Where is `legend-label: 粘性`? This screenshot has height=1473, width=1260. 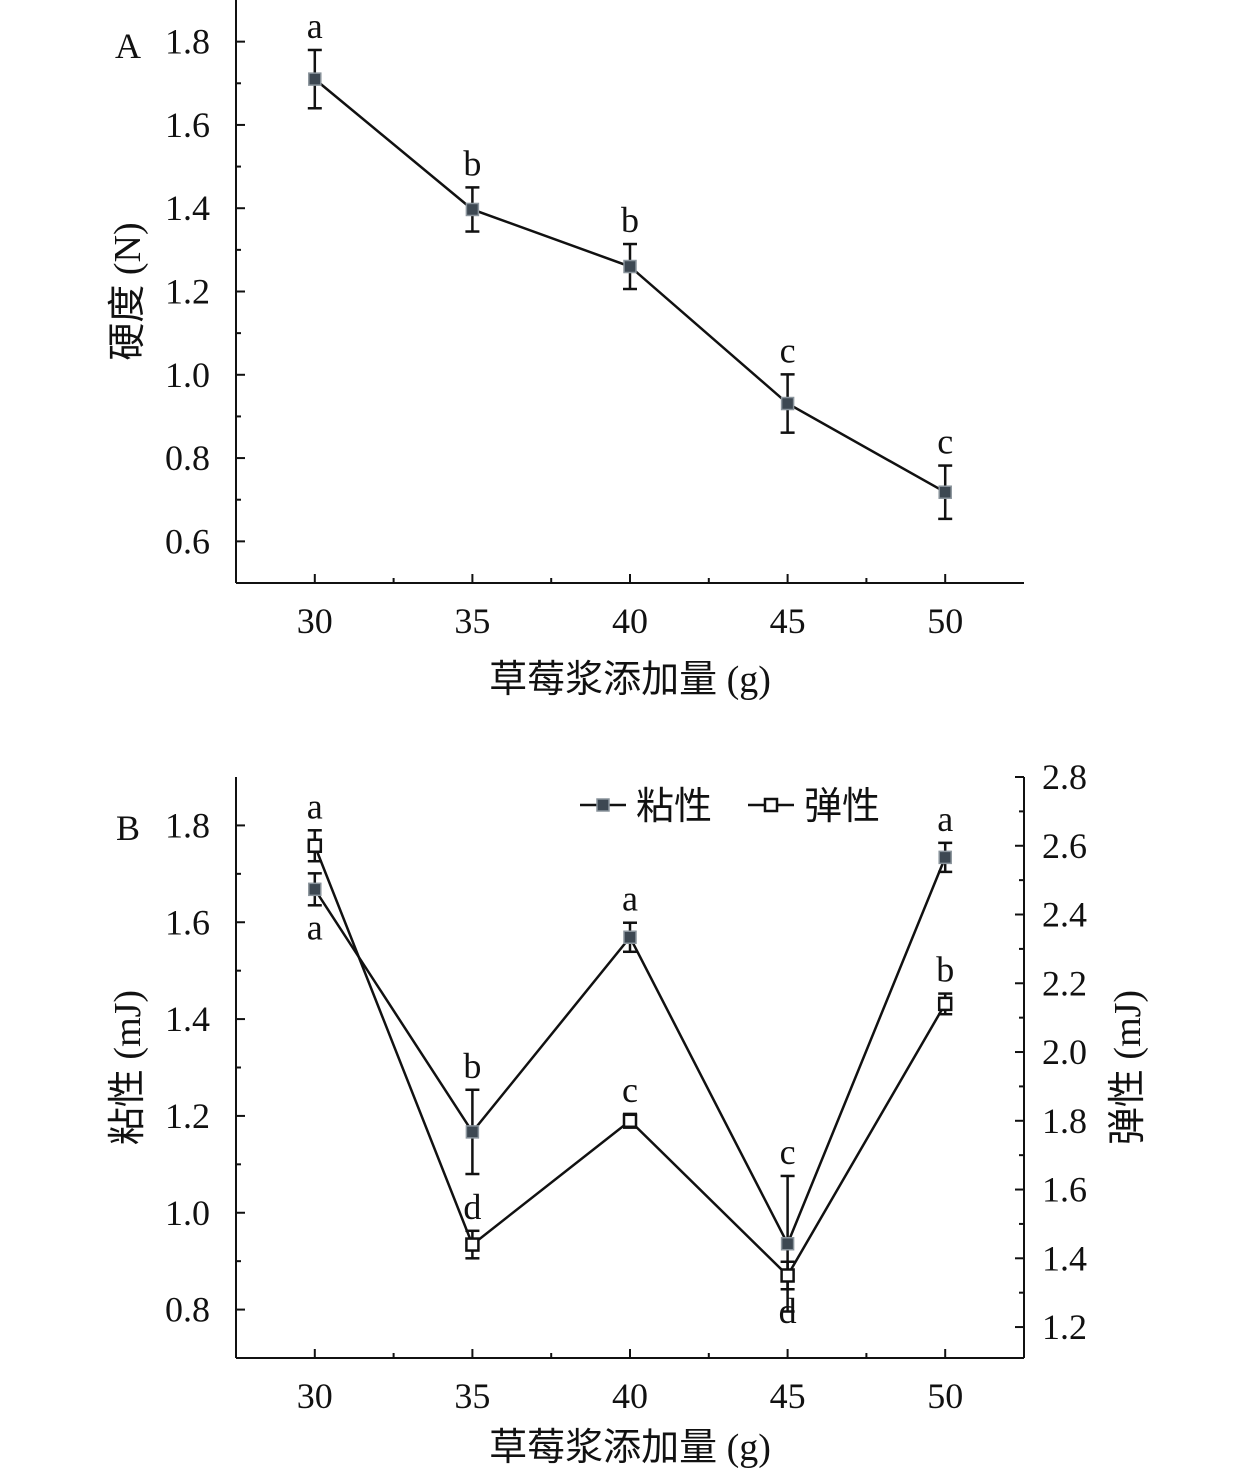
legend-label: 粘性 is located at coordinates (674, 807).